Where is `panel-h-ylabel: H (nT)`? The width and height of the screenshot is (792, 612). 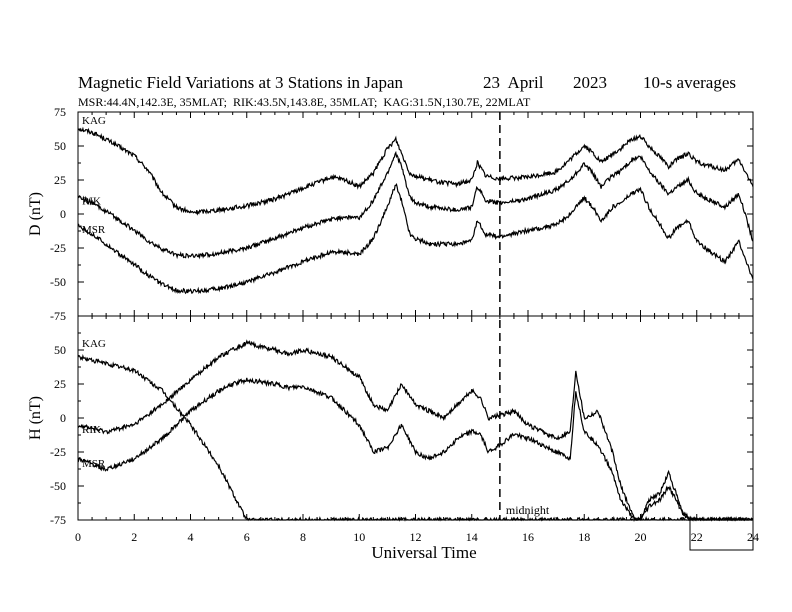
panel-h-ylabel: H (nT) is located at coordinates (35, 418).